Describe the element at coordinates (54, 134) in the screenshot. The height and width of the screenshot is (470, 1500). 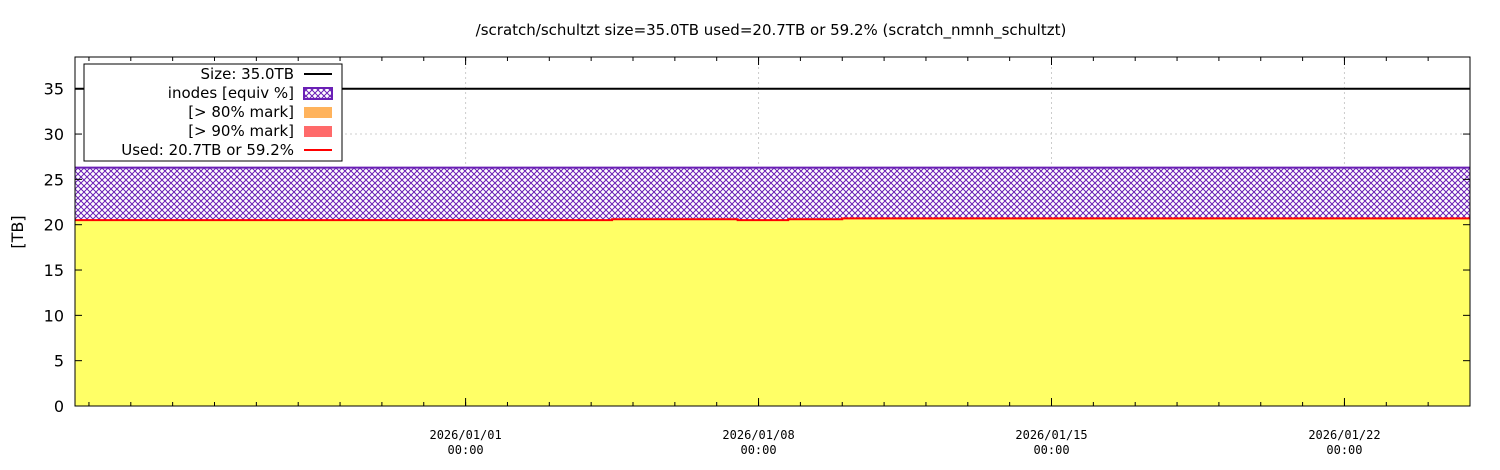
I see `y-tick-label: 30` at that location.